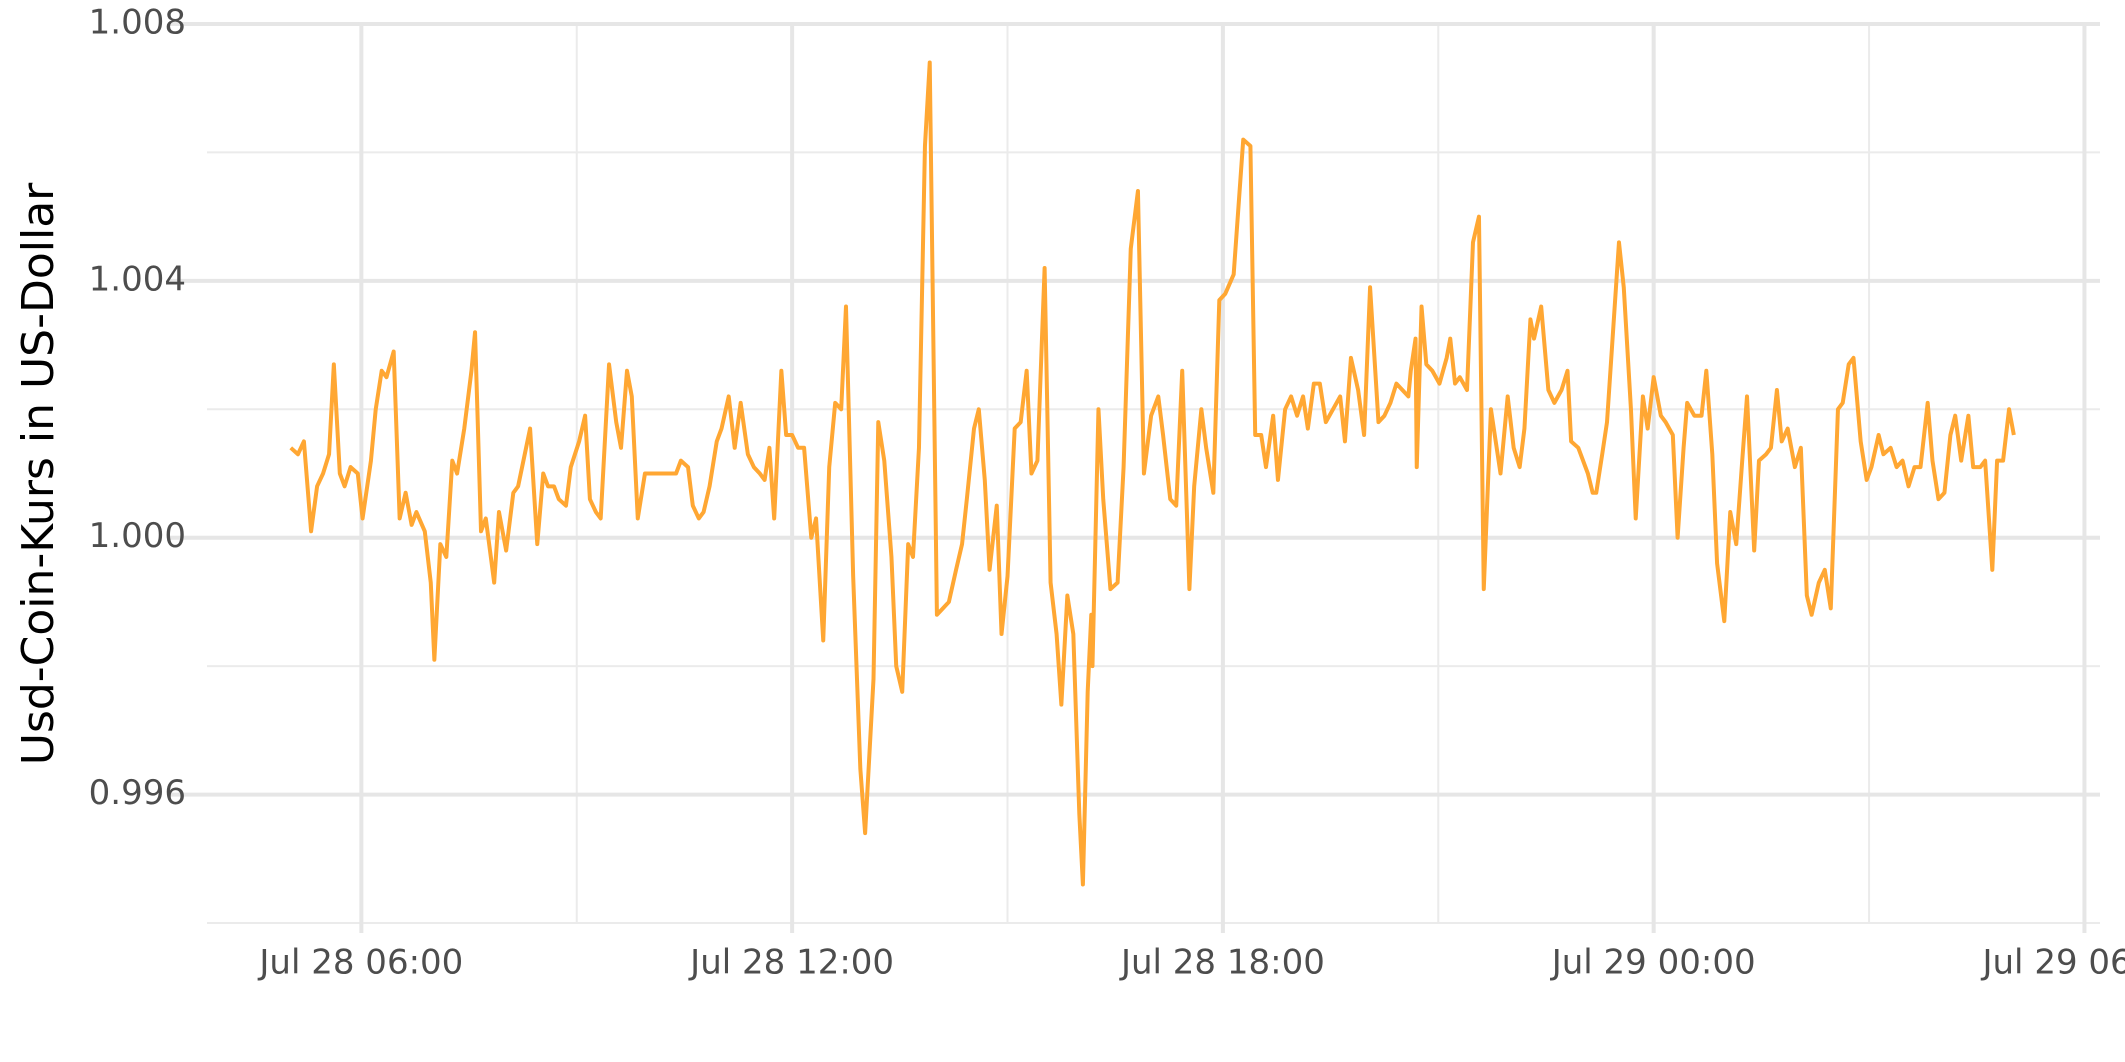  What do you see at coordinates (360, 963) in the screenshot?
I see `x-tick-label: Jul 28 06:00` at bounding box center [360, 963].